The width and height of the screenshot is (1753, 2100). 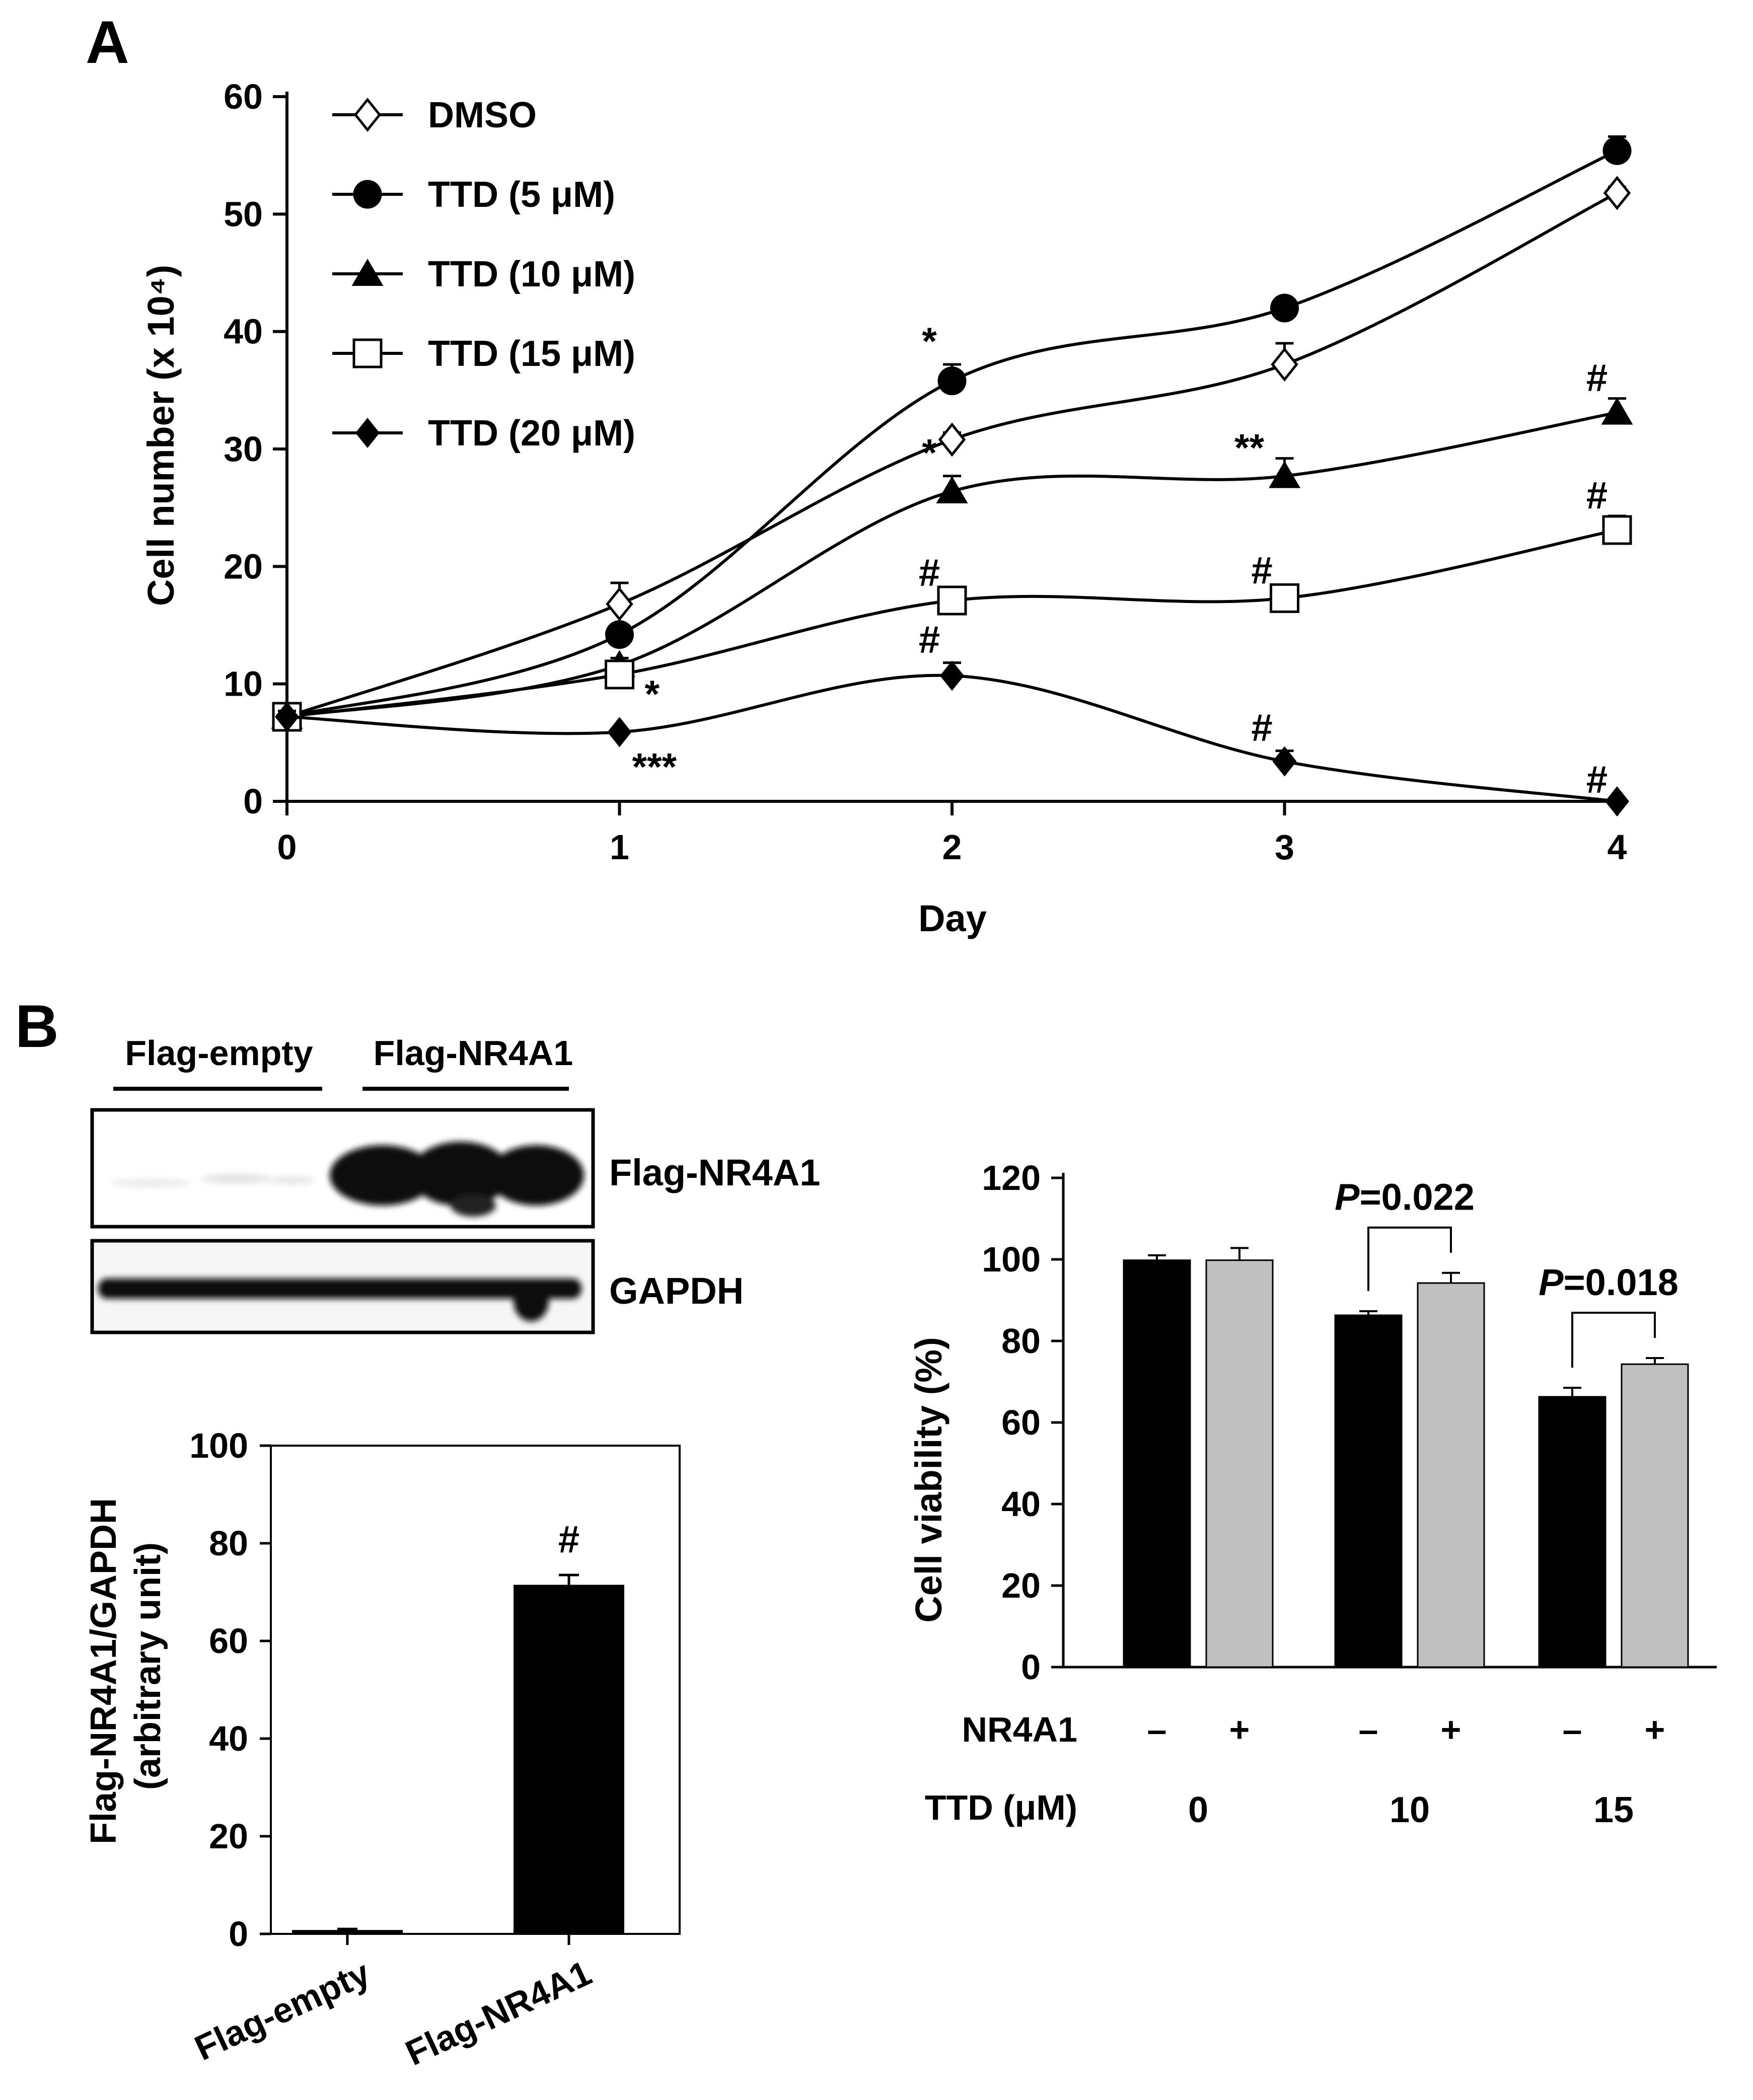 What do you see at coordinates (339, 1300) in the screenshot?
I see `blot-gapdh-band` at bounding box center [339, 1300].